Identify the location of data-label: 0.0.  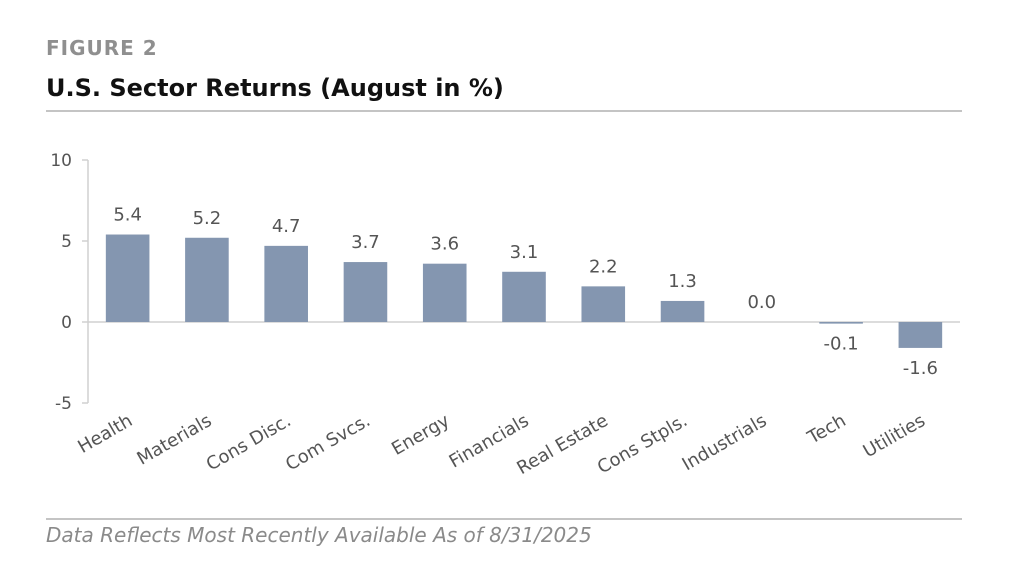
(761, 302).